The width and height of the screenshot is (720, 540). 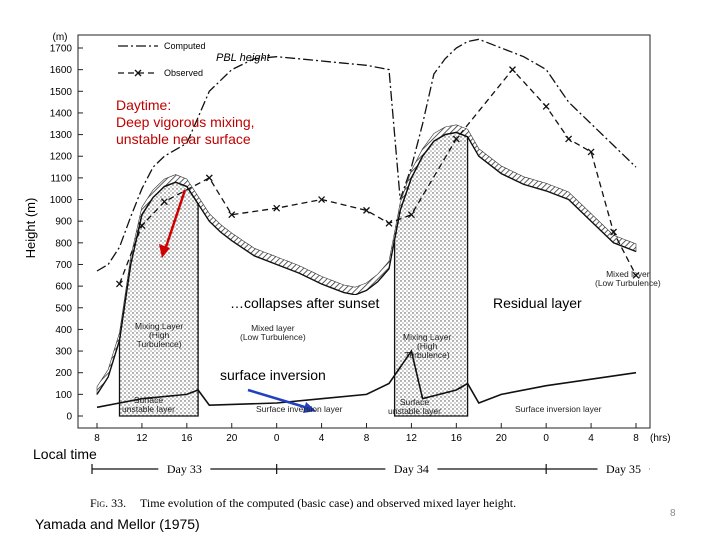 What do you see at coordinates (63, 330) in the screenshot?
I see `y-tick-label: 400` at bounding box center [63, 330].